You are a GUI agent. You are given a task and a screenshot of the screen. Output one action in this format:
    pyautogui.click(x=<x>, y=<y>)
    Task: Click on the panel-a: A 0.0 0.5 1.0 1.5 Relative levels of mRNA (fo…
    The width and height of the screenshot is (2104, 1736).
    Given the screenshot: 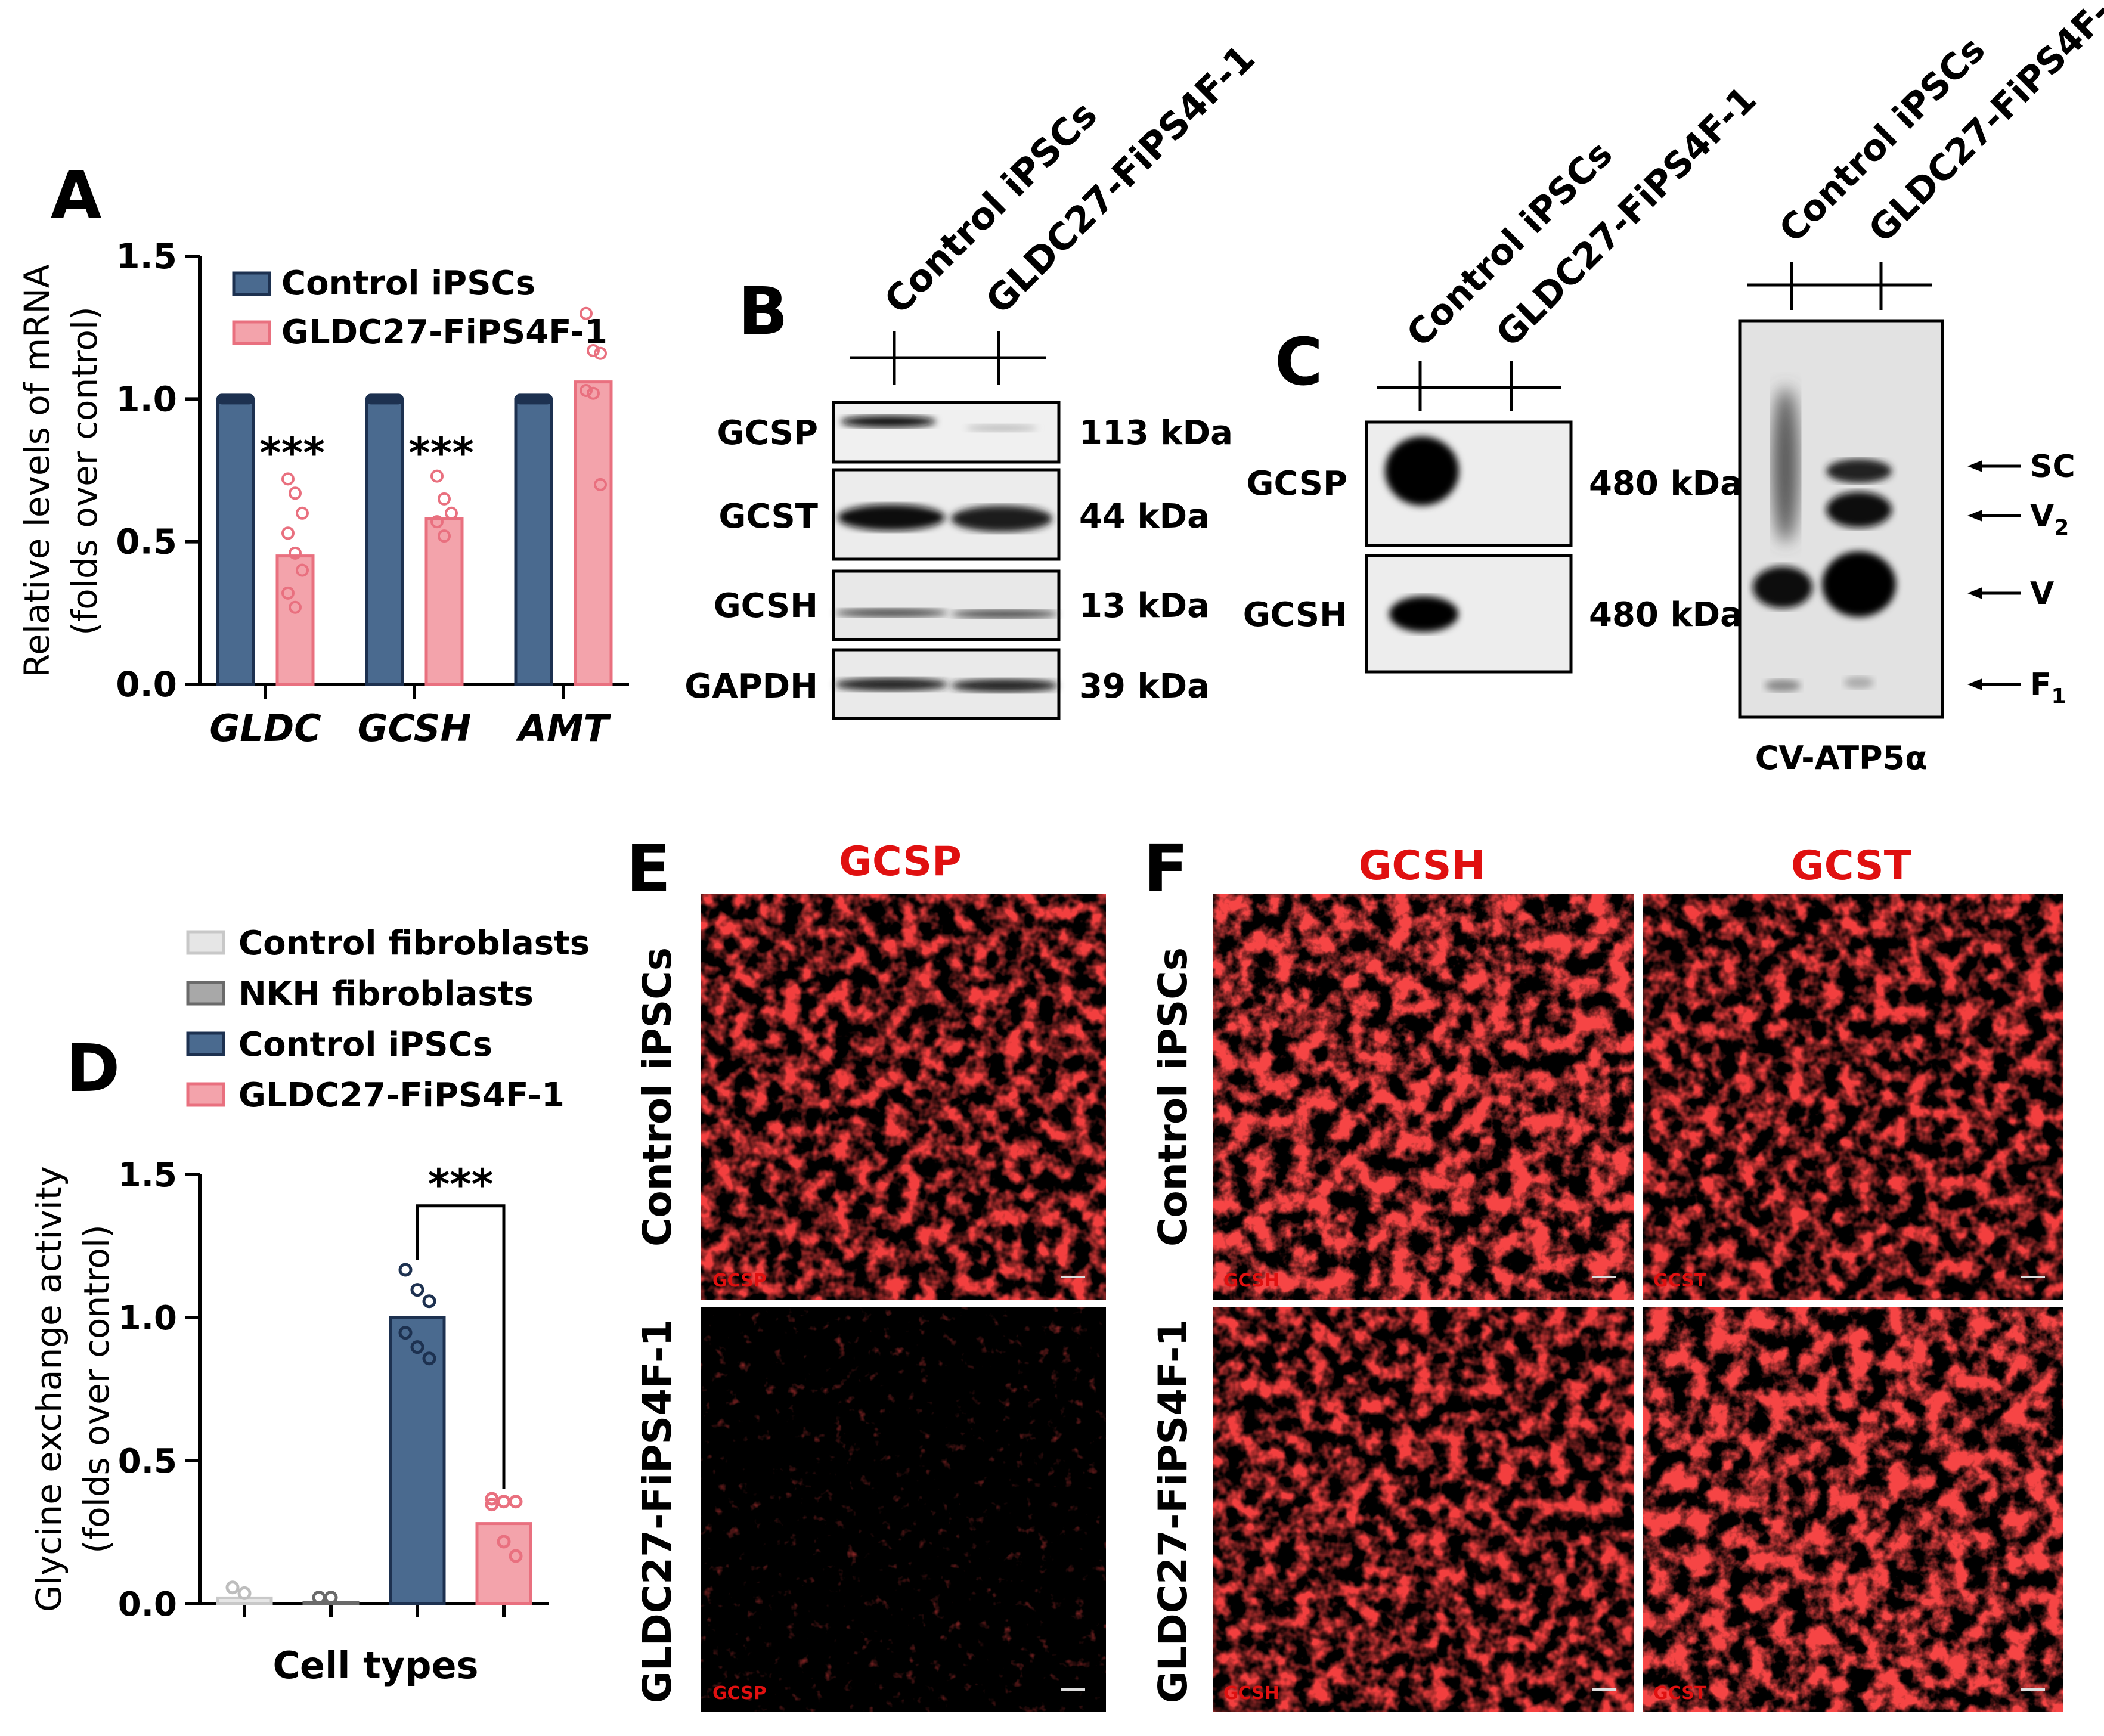 What is the action you would take?
    pyautogui.click(x=323, y=453)
    